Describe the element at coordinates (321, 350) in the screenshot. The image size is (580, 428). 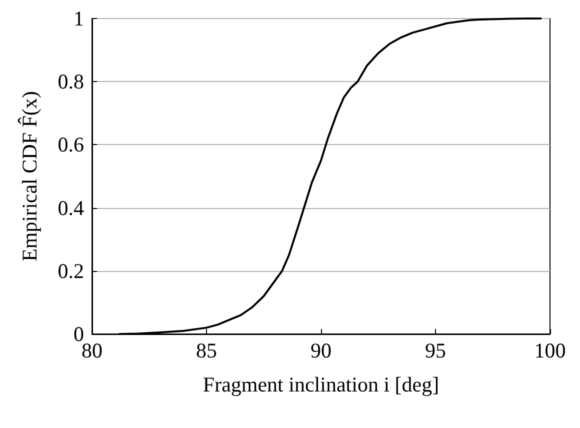
I see `x-tick-label: 90` at that location.